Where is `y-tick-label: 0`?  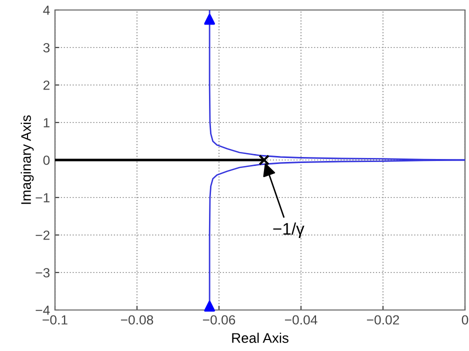
y-tick-label: 0 is located at coordinates (46, 160).